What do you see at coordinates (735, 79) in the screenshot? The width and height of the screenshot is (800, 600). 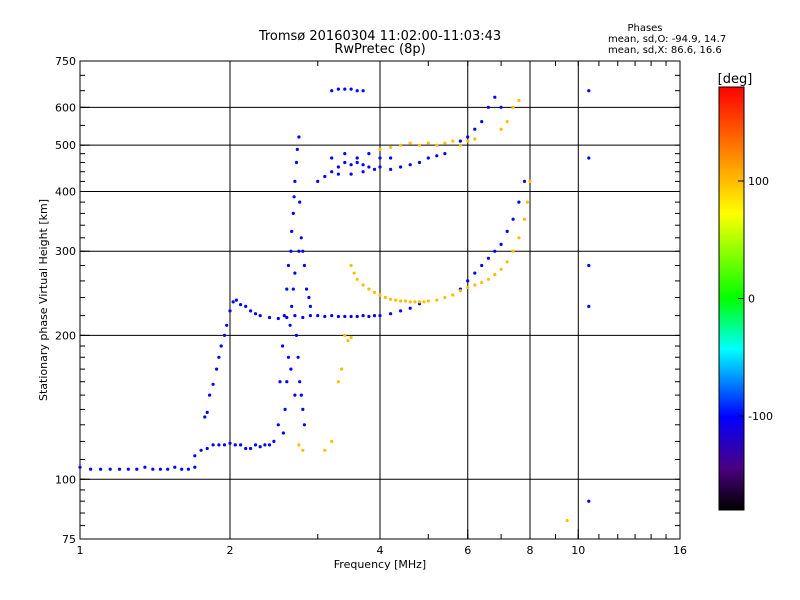 I see `colorbar-unit-label: [deg]` at bounding box center [735, 79].